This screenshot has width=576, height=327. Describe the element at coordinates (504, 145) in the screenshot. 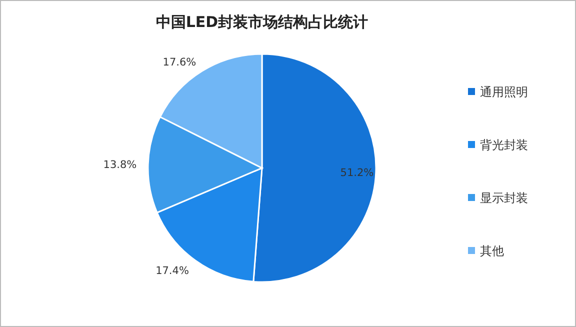

I see `legend-label: 背光封装` at that location.